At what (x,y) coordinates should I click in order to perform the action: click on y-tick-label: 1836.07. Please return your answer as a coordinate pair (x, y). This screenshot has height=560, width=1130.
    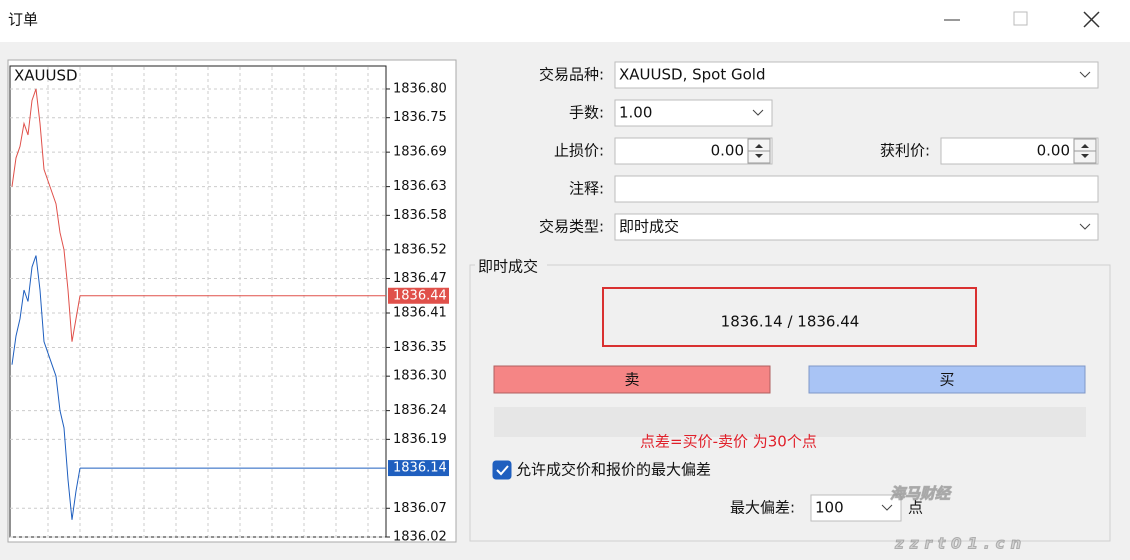
    Looking at the image, I should click on (420, 508).